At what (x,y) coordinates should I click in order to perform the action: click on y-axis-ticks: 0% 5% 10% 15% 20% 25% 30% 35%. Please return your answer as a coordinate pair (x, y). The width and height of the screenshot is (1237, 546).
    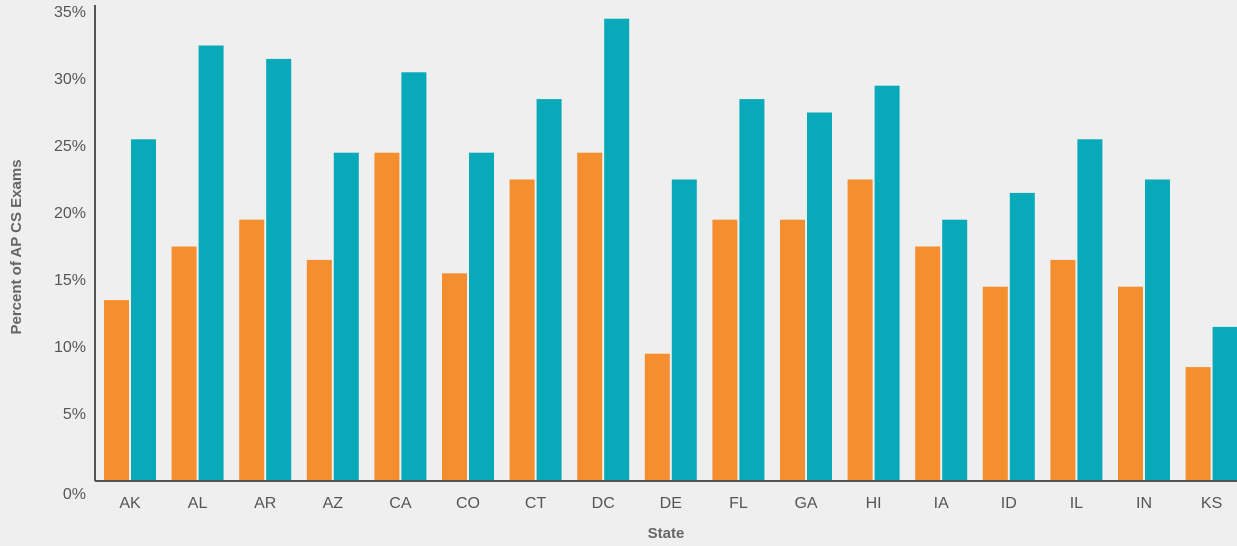
    Looking at the image, I should click on (70, 253).